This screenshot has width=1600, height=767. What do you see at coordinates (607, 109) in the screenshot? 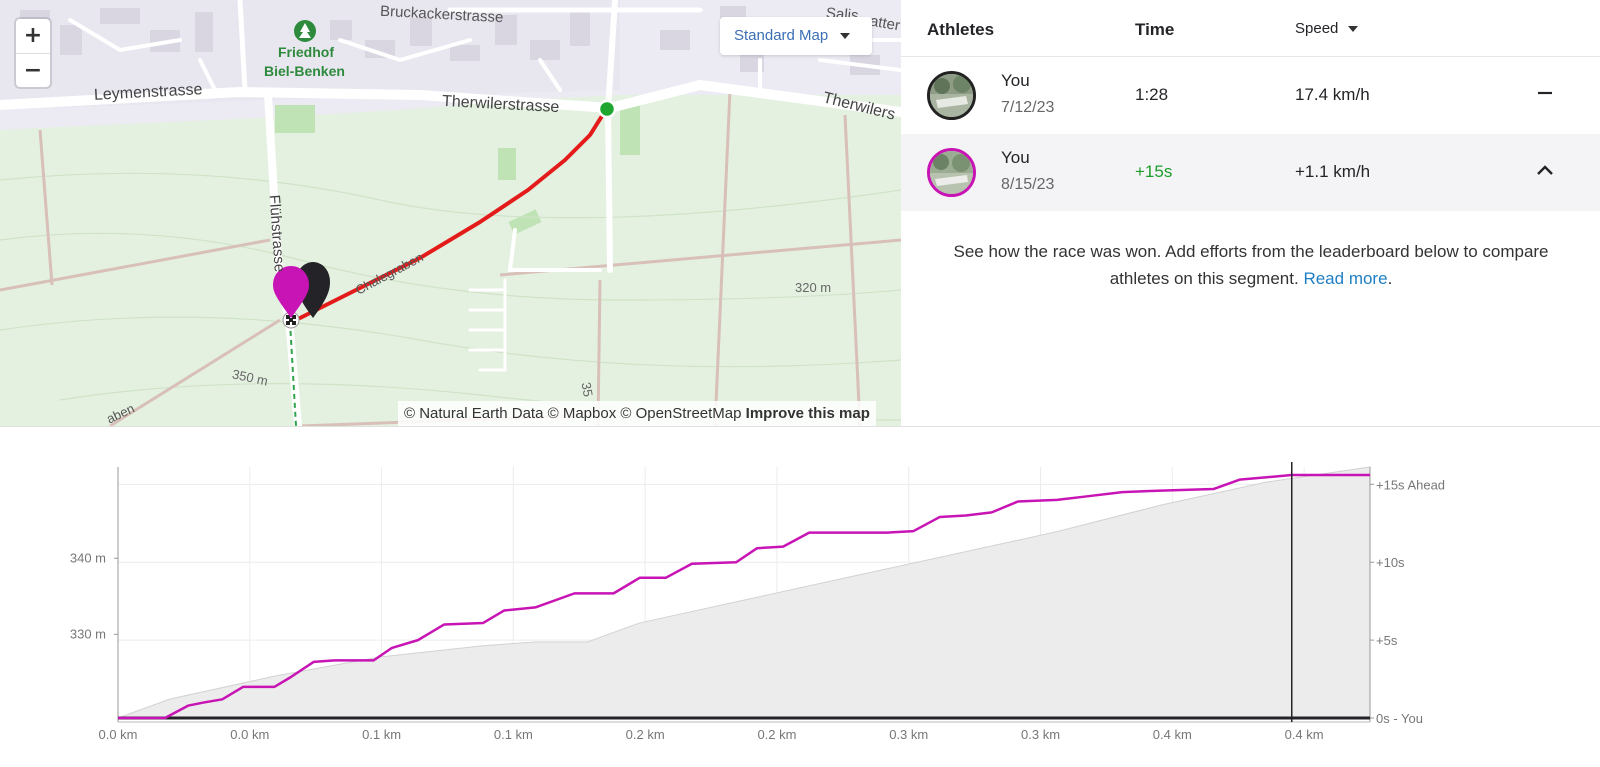
I see `start-marker` at bounding box center [607, 109].